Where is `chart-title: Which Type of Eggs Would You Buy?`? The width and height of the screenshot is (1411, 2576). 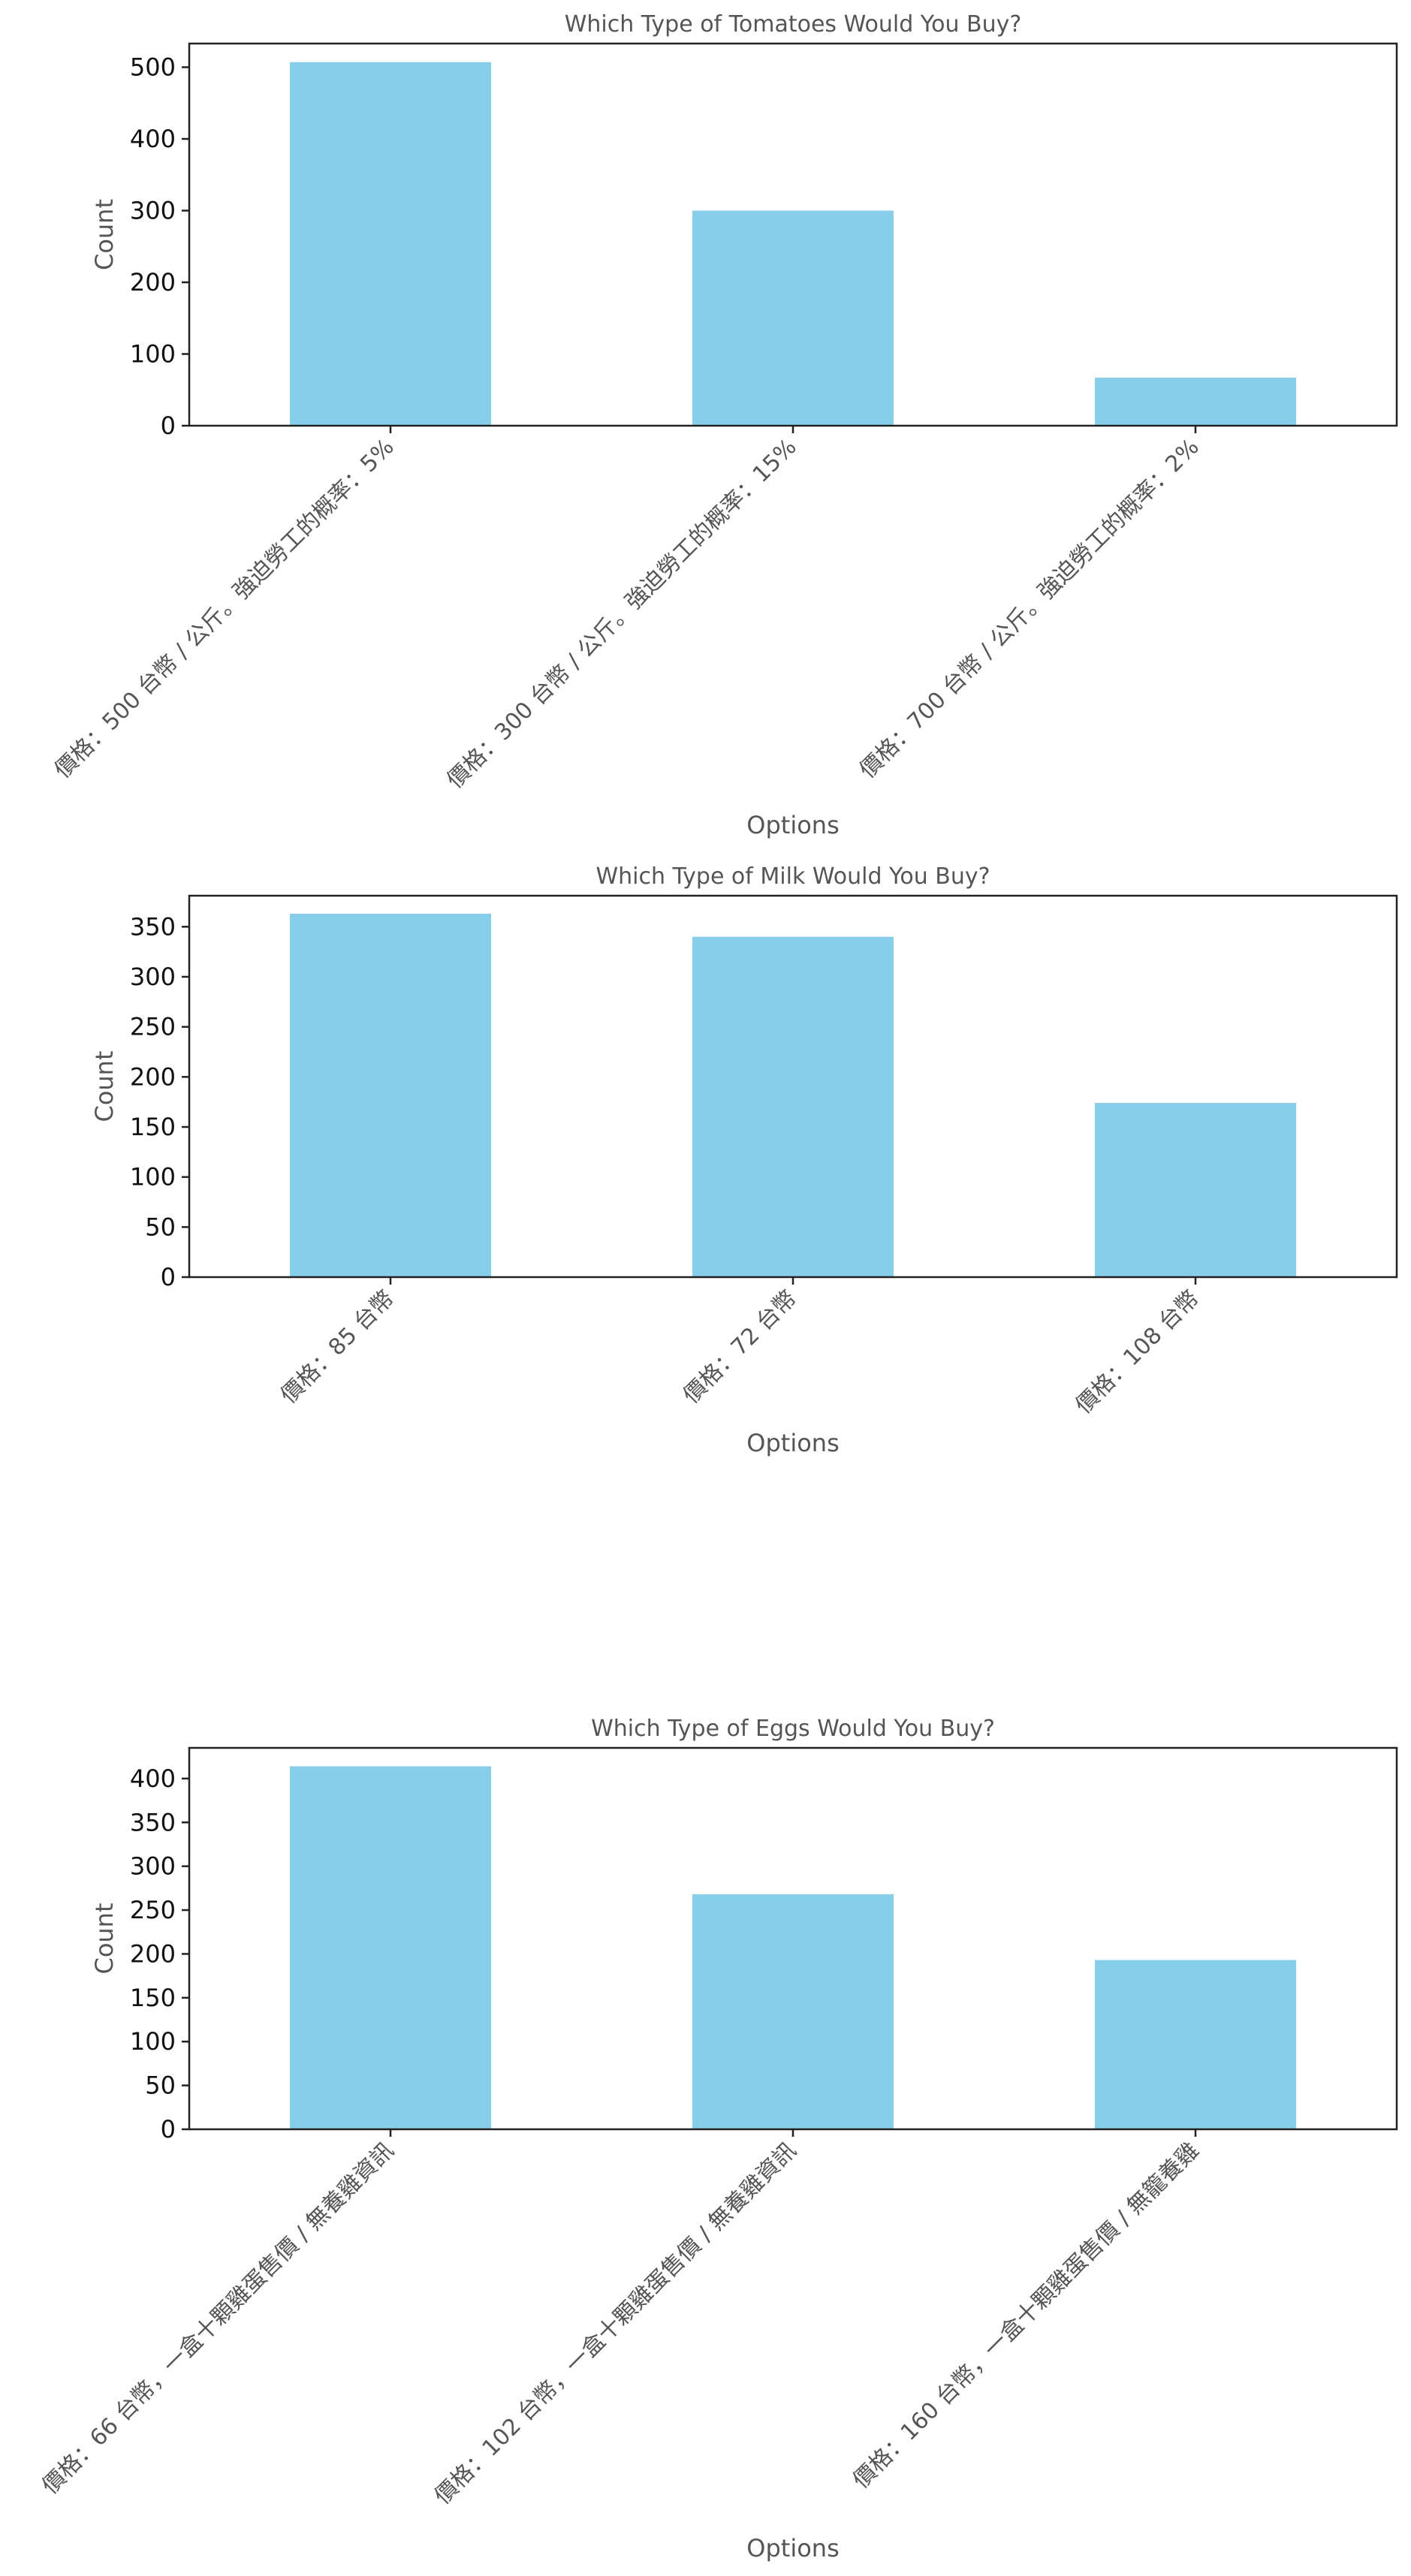 chart-title: Which Type of Eggs Would You Buy? is located at coordinates (793, 1729).